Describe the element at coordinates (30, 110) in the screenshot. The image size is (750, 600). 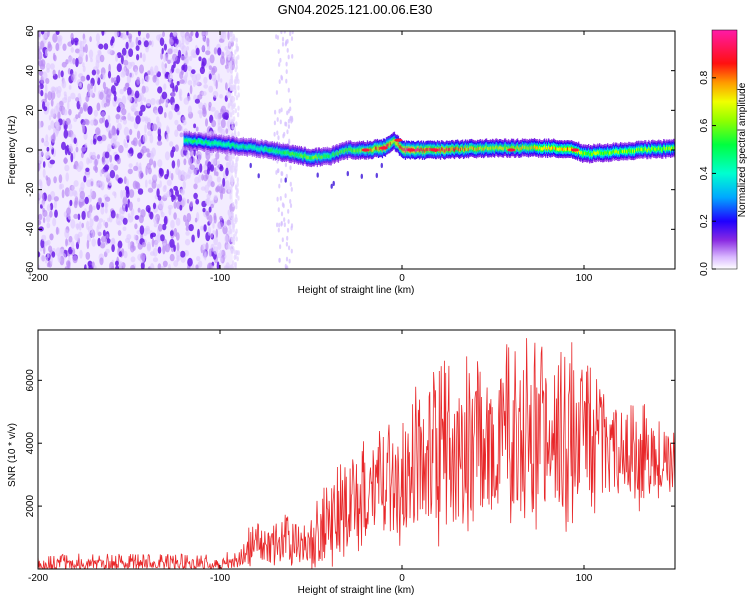
I see `y-tick-label: 20` at that location.